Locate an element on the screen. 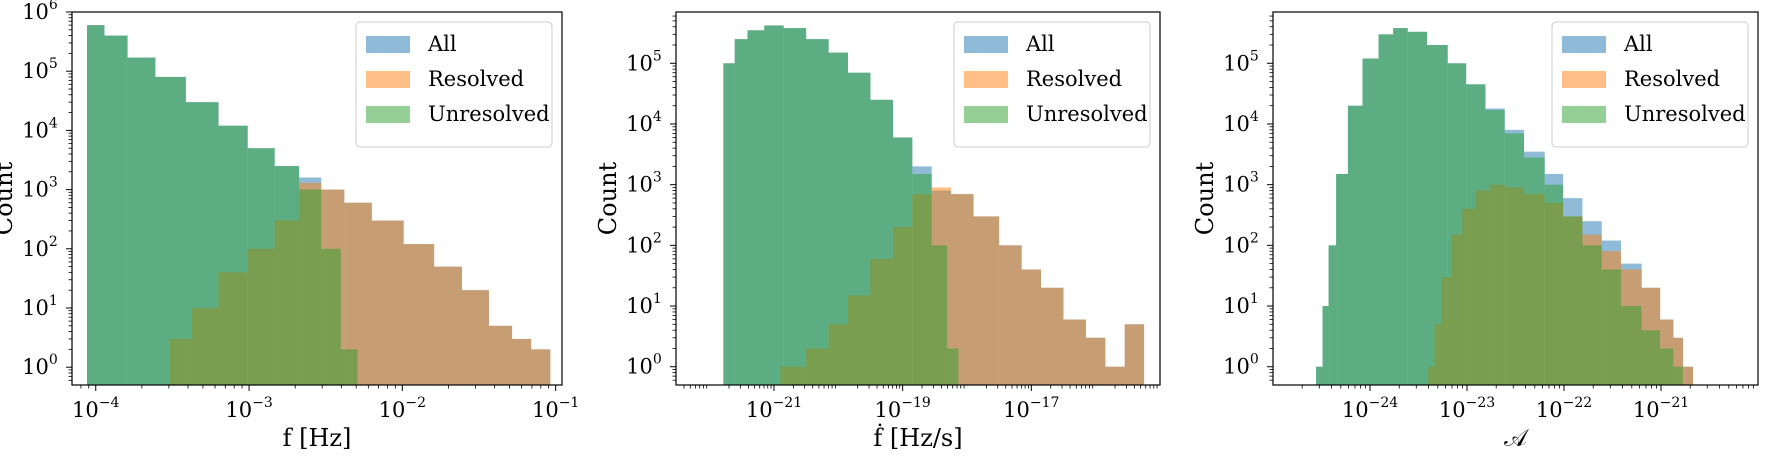 This screenshot has width=1766, height=466. legend-swatch-unresolved is located at coordinates (388, 114).